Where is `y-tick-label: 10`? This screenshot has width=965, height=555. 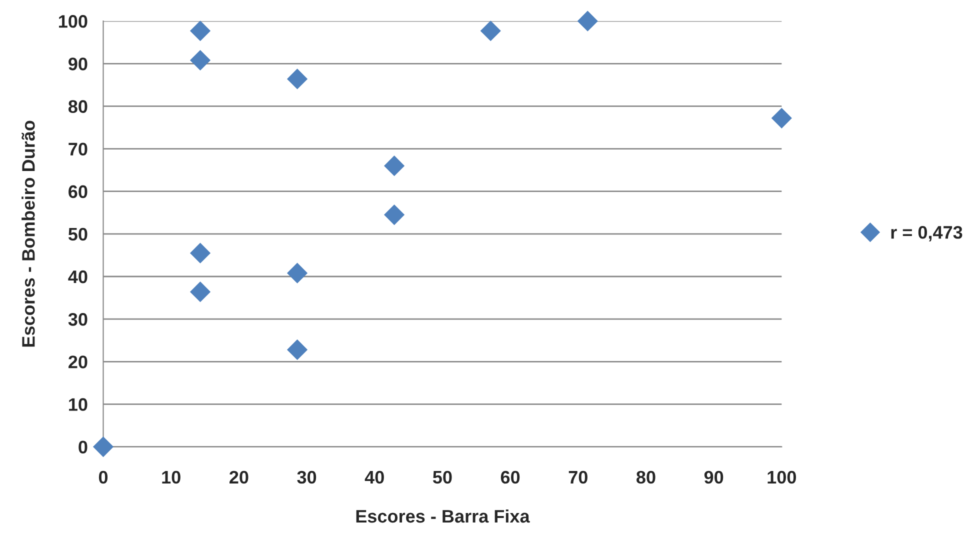
y-tick-label: 10 is located at coordinates (78, 404).